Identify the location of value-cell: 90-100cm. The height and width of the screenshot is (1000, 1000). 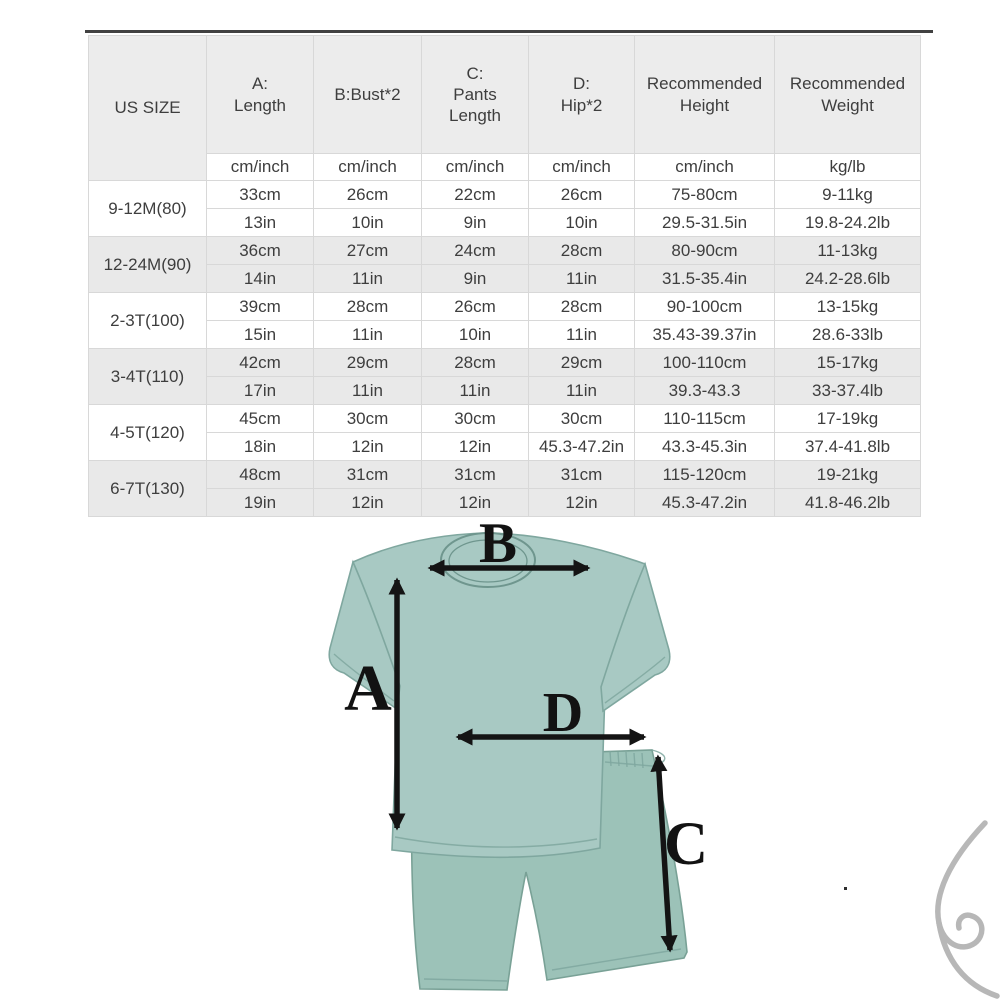
(704, 306).